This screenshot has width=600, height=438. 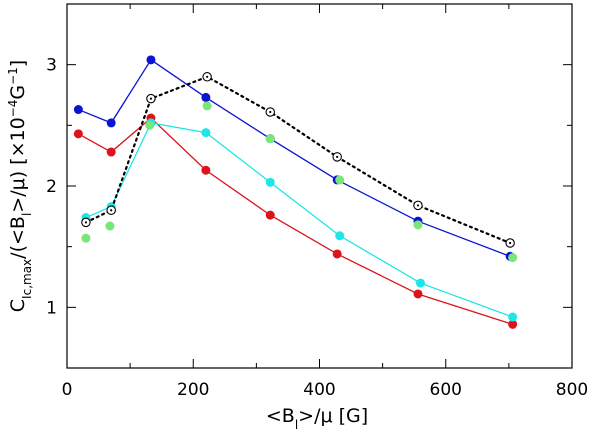 What do you see at coordinates (193, 390) in the screenshot?
I see `x-tick-label: 200` at bounding box center [193, 390].